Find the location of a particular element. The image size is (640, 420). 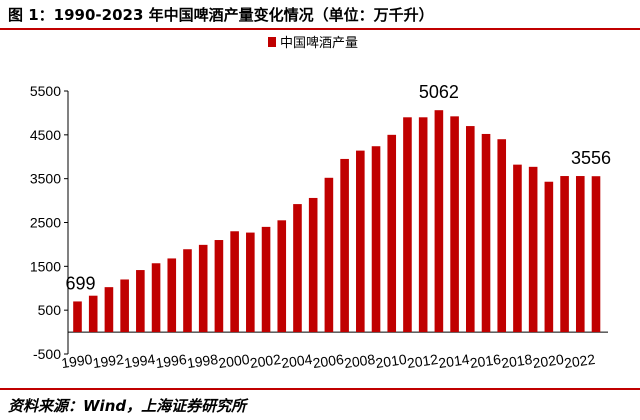

x-tick-label: 2018 is located at coordinates (516, 361).